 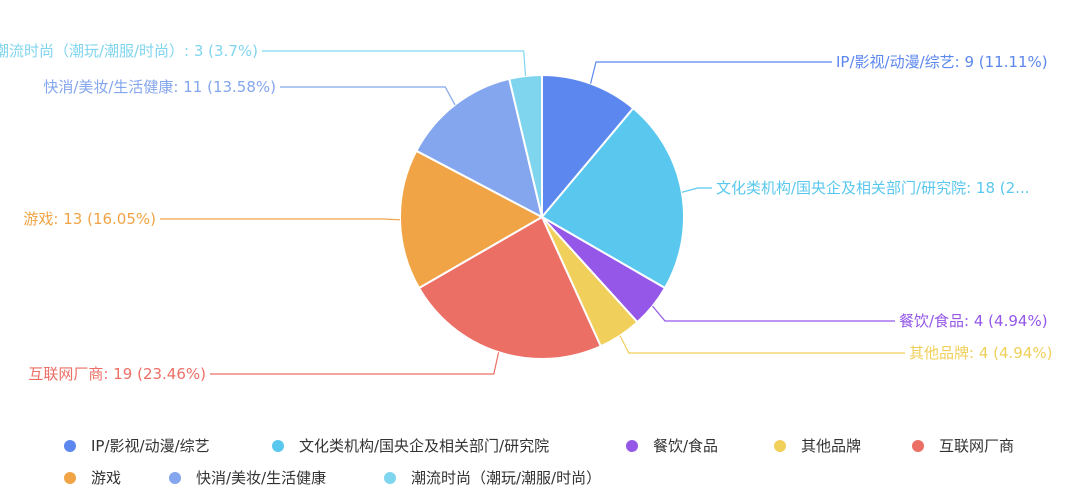 What do you see at coordinates (150, 446) in the screenshot?
I see `legend-item: IP/影视/动漫/综艺` at bounding box center [150, 446].